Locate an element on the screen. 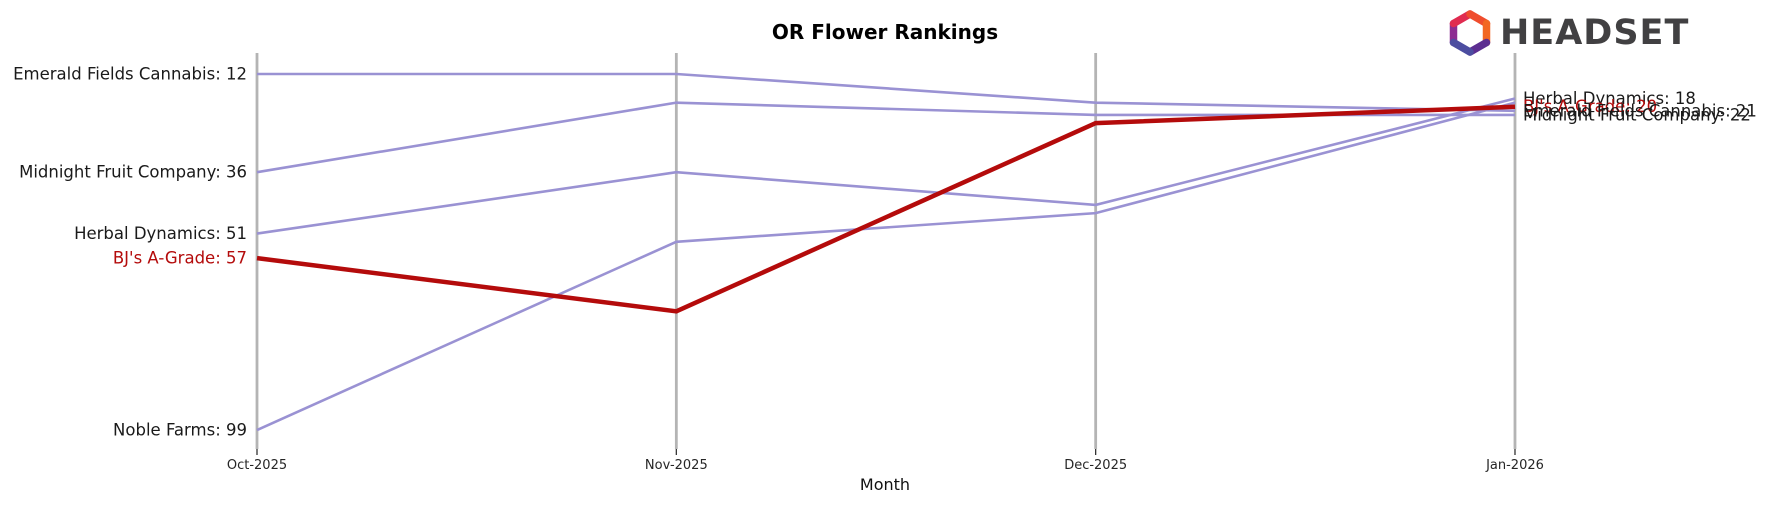  left-rank-label: Midnight Fruit Company: 36 is located at coordinates (133, 172).